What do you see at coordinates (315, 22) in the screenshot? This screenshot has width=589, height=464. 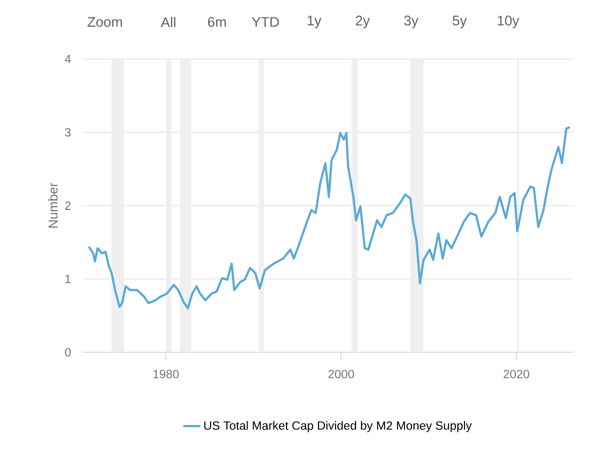 I see `text: 1y` at bounding box center [315, 22].